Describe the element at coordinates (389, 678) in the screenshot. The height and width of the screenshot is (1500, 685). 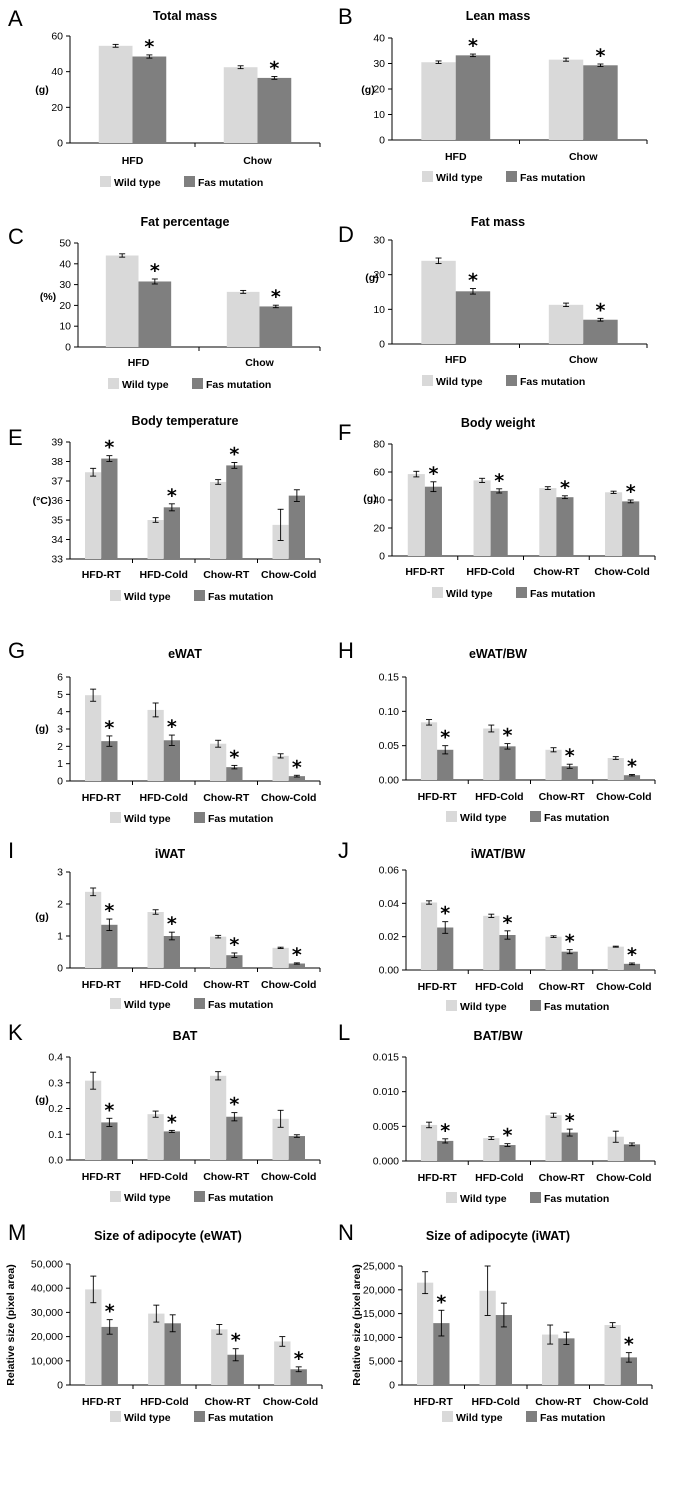
I see `y-tick-label: 0.15` at that location.